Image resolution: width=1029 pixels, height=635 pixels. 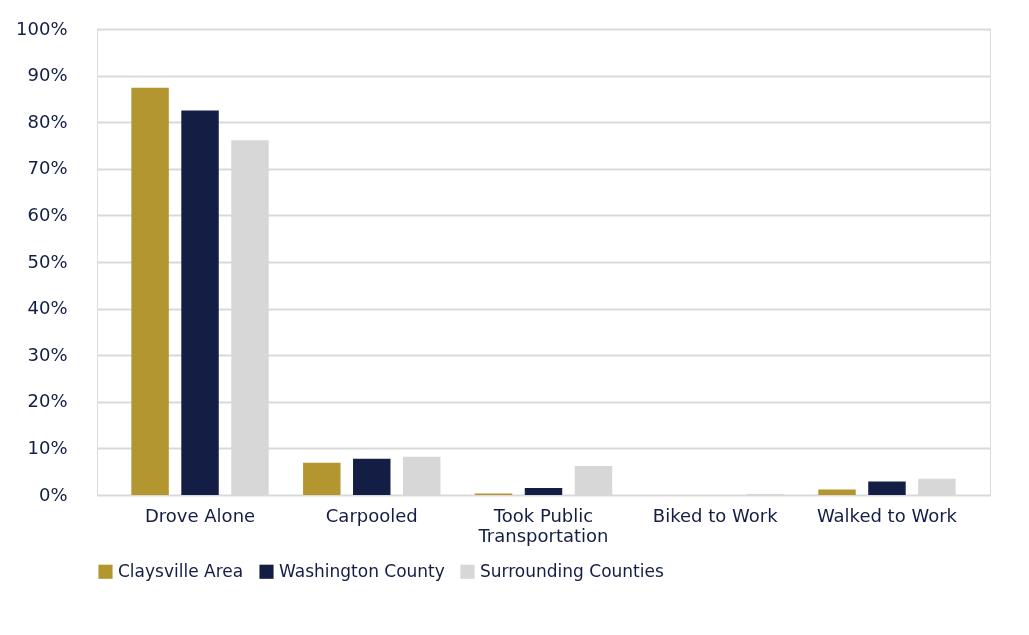 I want to click on legend-label: Surrounding Counties, so click(x=572, y=570).